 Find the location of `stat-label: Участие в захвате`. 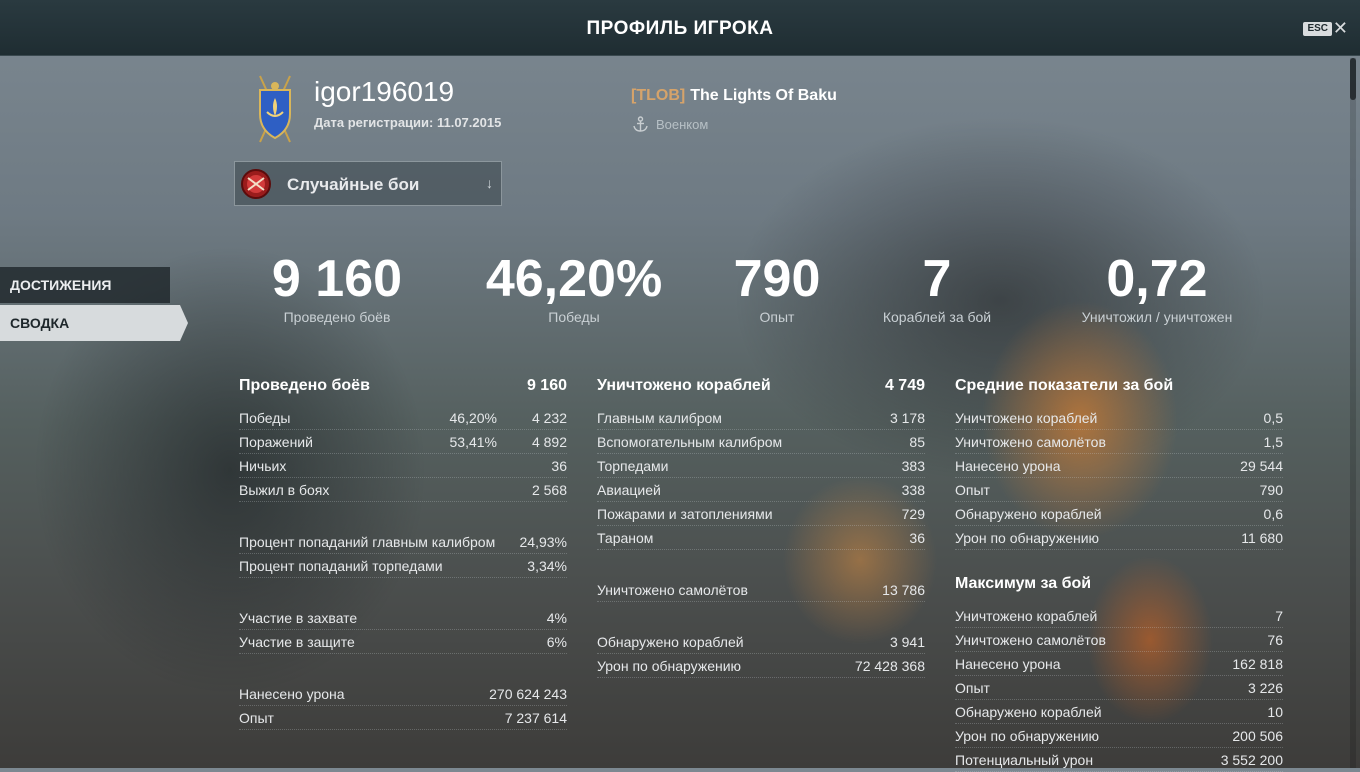

stat-label: Участие в захвате is located at coordinates (298, 618).